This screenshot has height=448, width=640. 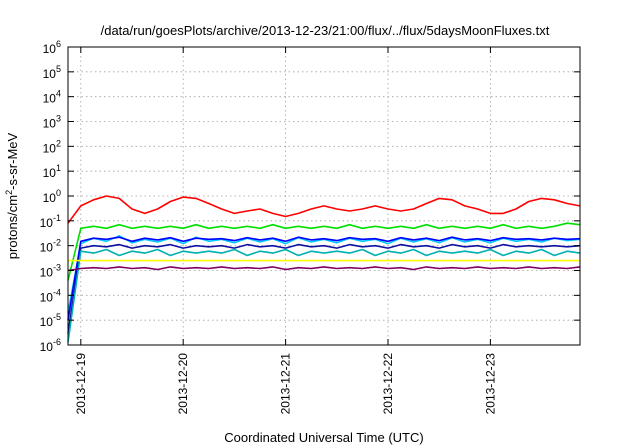 I want to click on x-tick-label: 2013-12-22, so click(x=388, y=384).